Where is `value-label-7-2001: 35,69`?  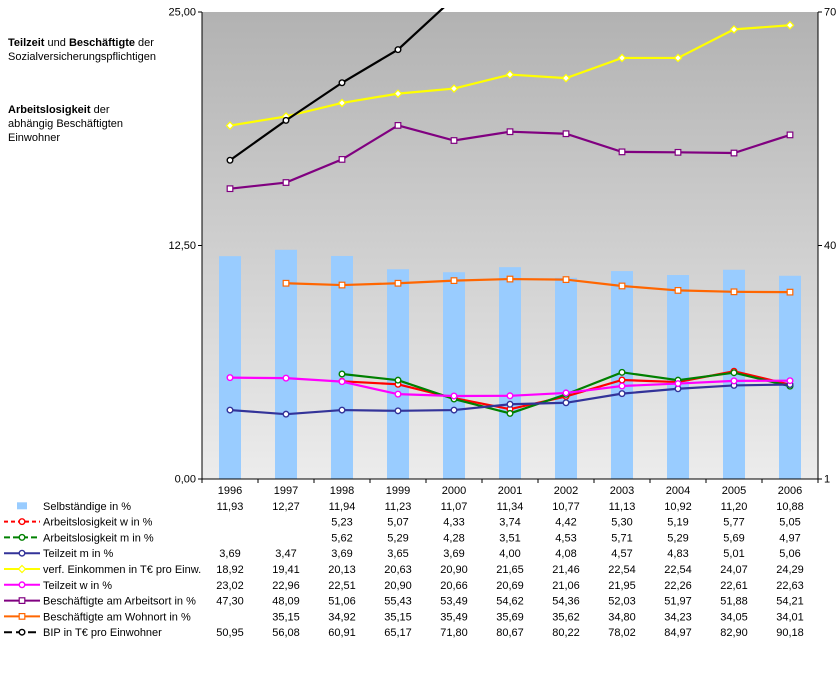 value-label-7-2001: 35,69 is located at coordinates (510, 617).